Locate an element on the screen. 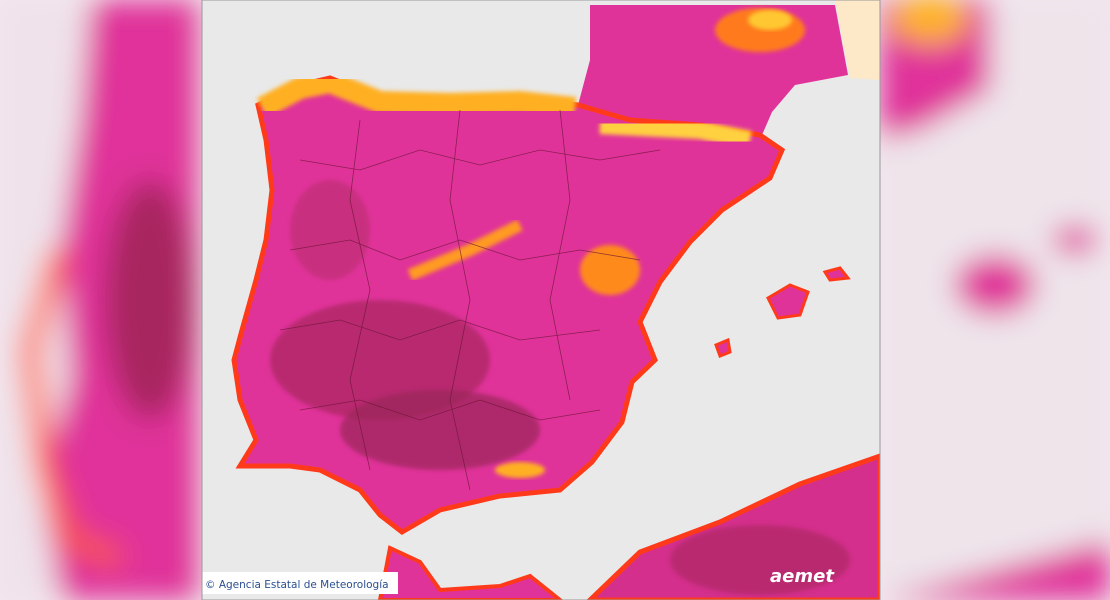  credit: © Agencia Estatal de Meteorología is located at coordinates (297, 585).